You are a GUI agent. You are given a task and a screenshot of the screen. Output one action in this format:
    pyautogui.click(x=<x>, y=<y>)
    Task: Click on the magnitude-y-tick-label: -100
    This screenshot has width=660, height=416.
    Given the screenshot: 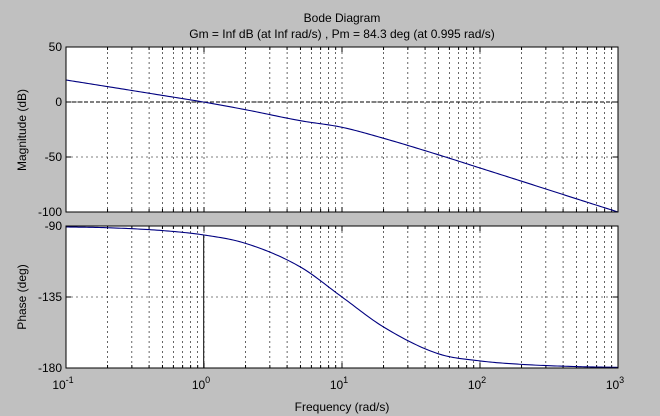 What is the action you would take?
    pyautogui.click(x=50, y=212)
    